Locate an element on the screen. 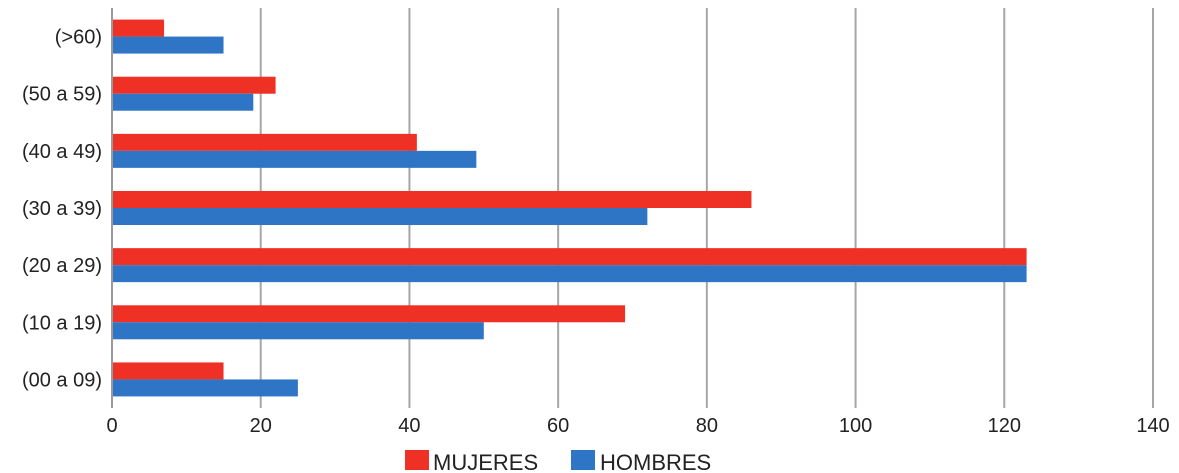 This screenshot has height=473, width=1179. x-axis-labels: 0 20 40 60 80 100 120 140 is located at coordinates (637, 426).